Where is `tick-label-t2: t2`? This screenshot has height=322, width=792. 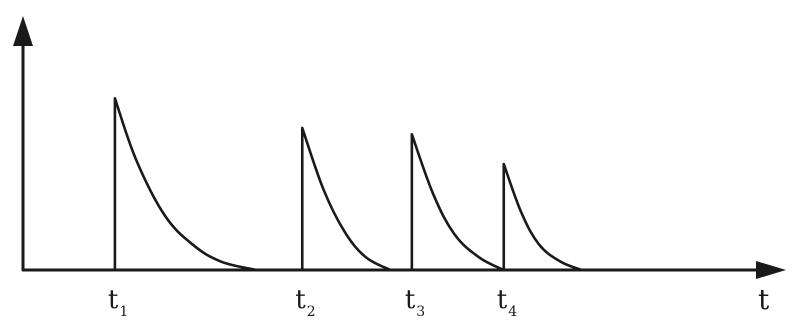
tick-label-t2: t2 is located at coordinates (305, 302).